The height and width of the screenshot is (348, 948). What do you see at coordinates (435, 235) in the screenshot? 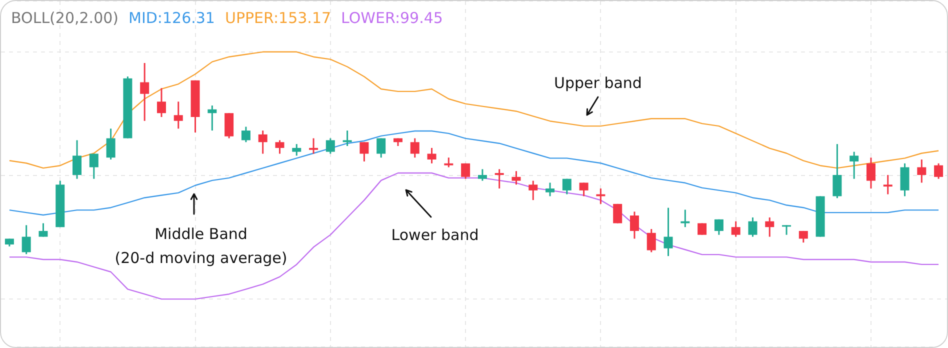
I see `annotation: Lower band` at bounding box center [435, 235].